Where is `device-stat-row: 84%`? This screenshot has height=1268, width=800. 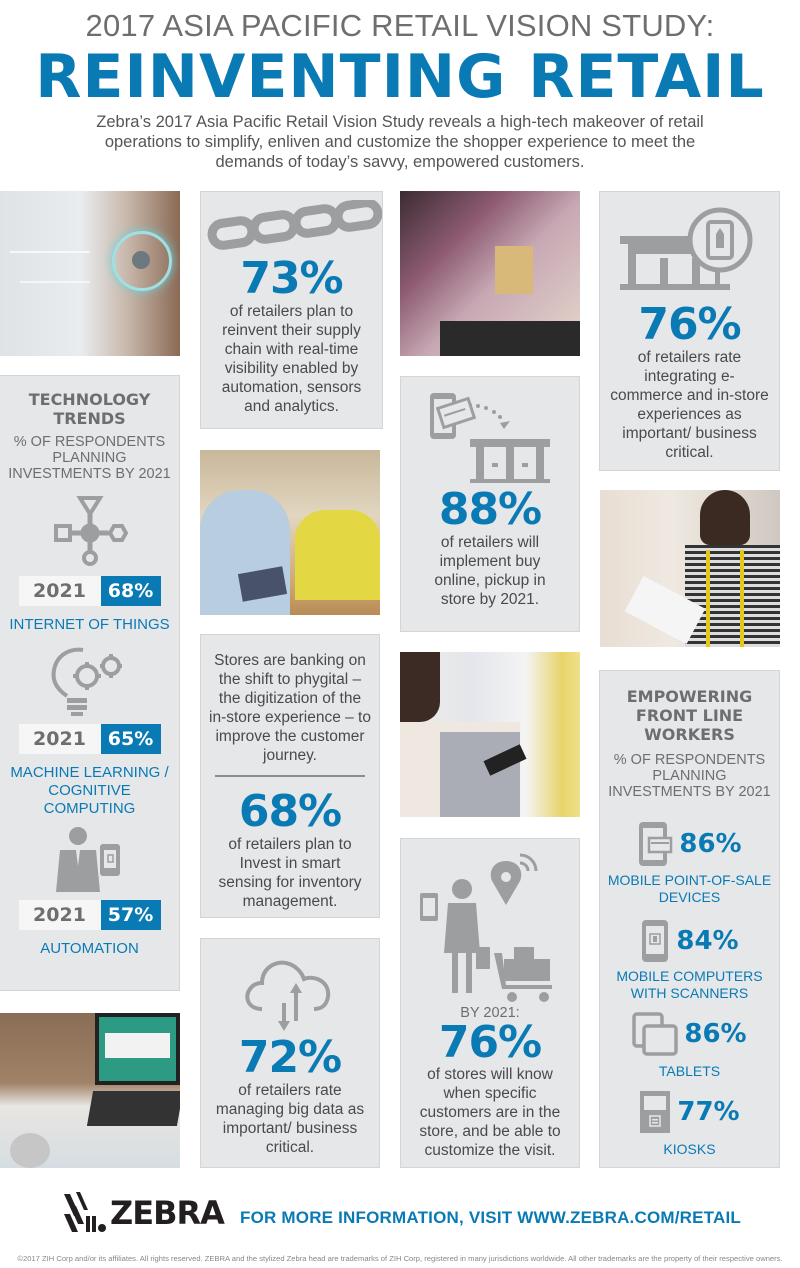
device-stat-row: 84% is located at coordinates (689, 941).